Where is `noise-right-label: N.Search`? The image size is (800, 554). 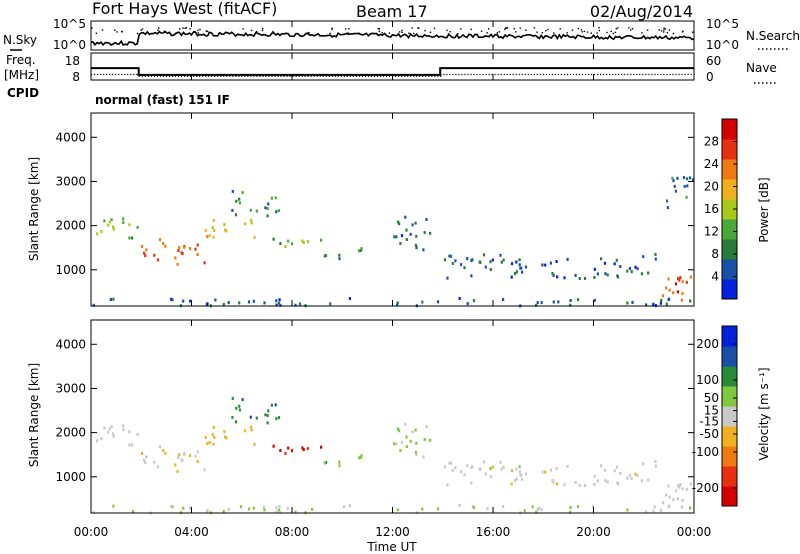
noise-right-label: N.Search is located at coordinates (773, 36).